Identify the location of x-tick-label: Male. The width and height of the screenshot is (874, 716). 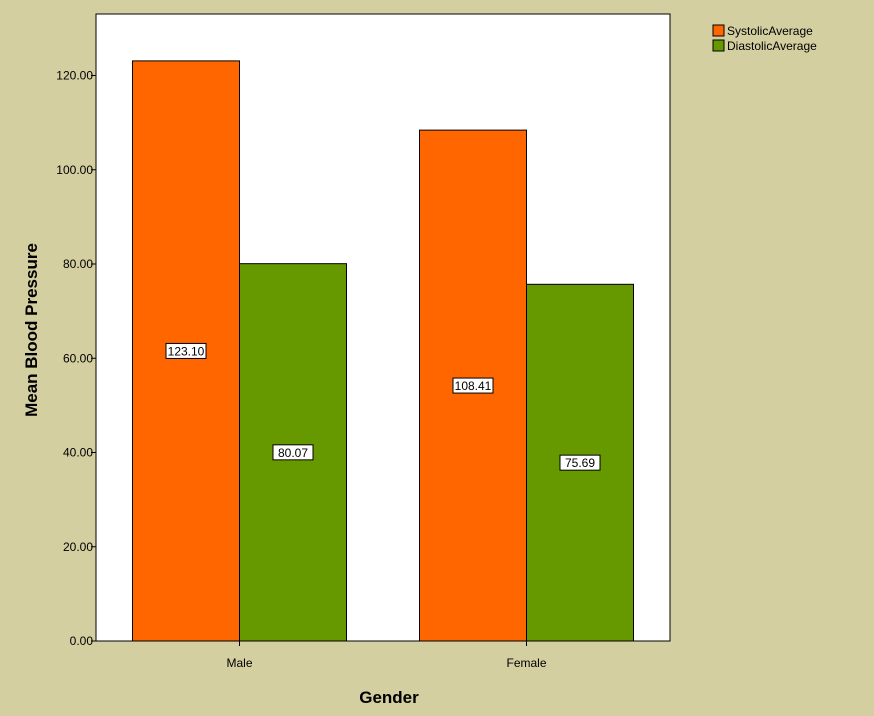
(239, 663).